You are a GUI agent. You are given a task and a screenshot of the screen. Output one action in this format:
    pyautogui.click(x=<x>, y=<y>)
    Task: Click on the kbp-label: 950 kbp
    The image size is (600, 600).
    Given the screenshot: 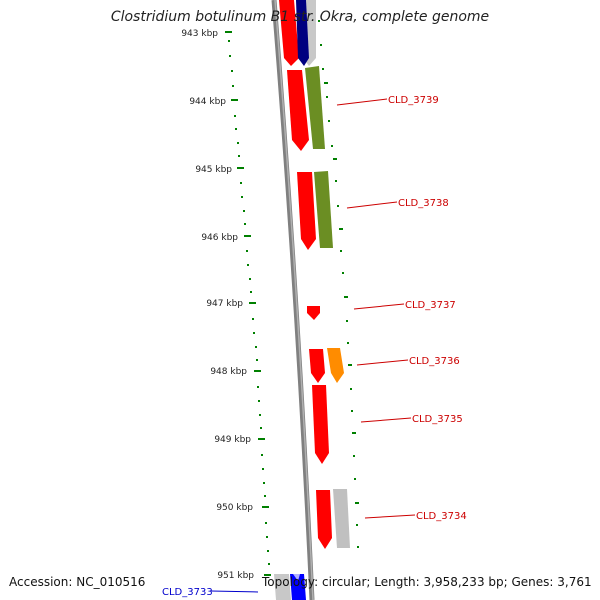 What is the action you would take?
    pyautogui.click(x=234, y=508)
    